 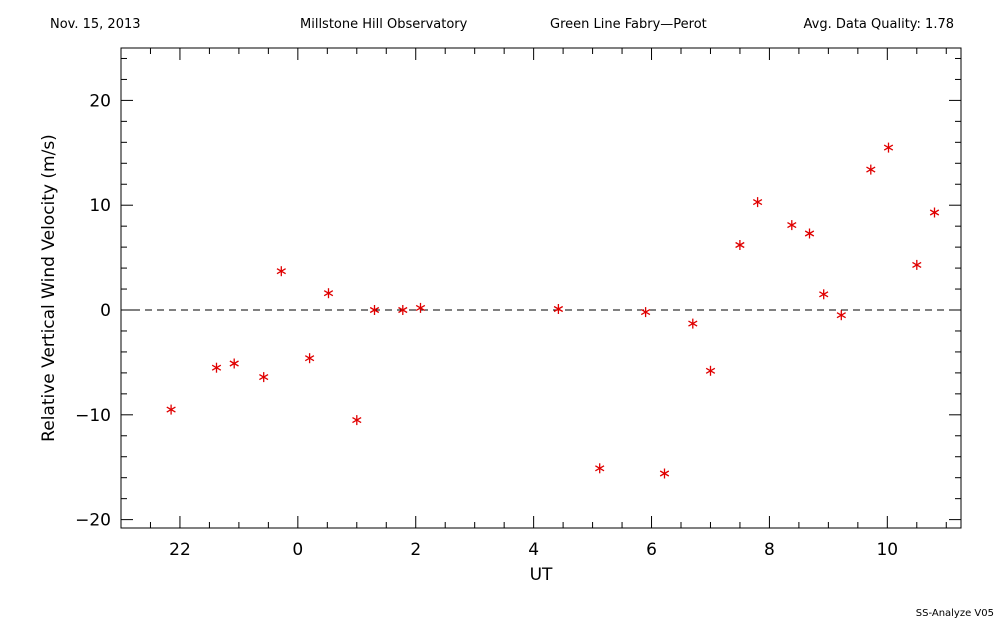 What do you see at coordinates (541, 575) in the screenshot?
I see `x-axis-label: UT` at bounding box center [541, 575].